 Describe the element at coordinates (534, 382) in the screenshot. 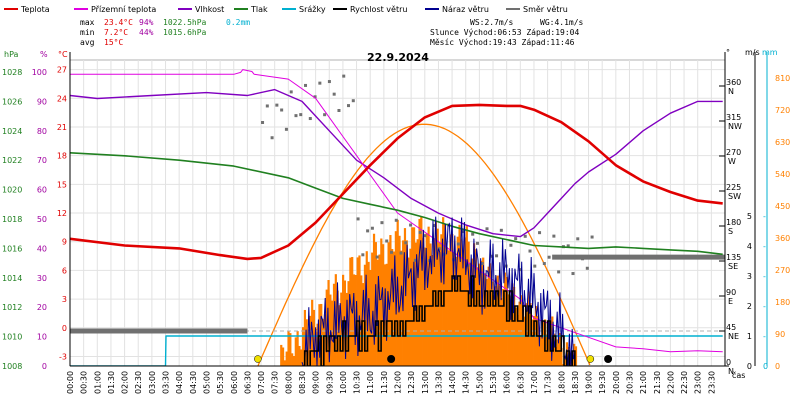

I see `x-tick-label: 17:00` at that location.